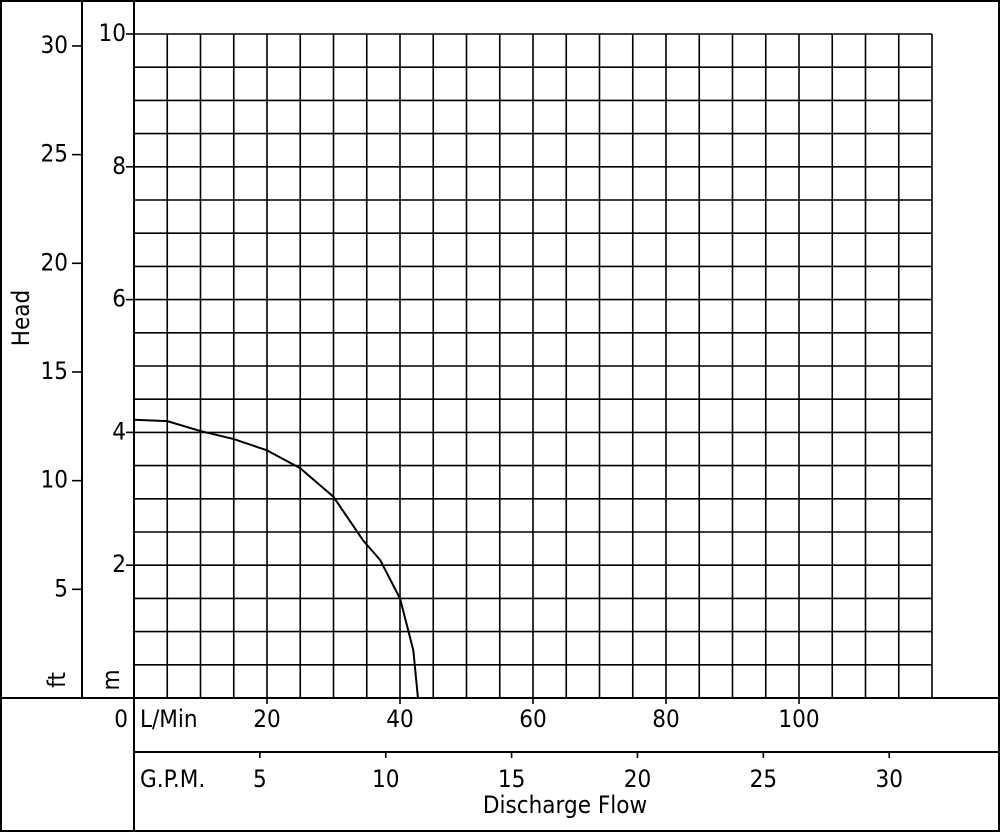 This screenshot has height=832, width=1000. What do you see at coordinates (172, 779) in the screenshot?
I see `x2-unit: G.P.M.` at bounding box center [172, 779].